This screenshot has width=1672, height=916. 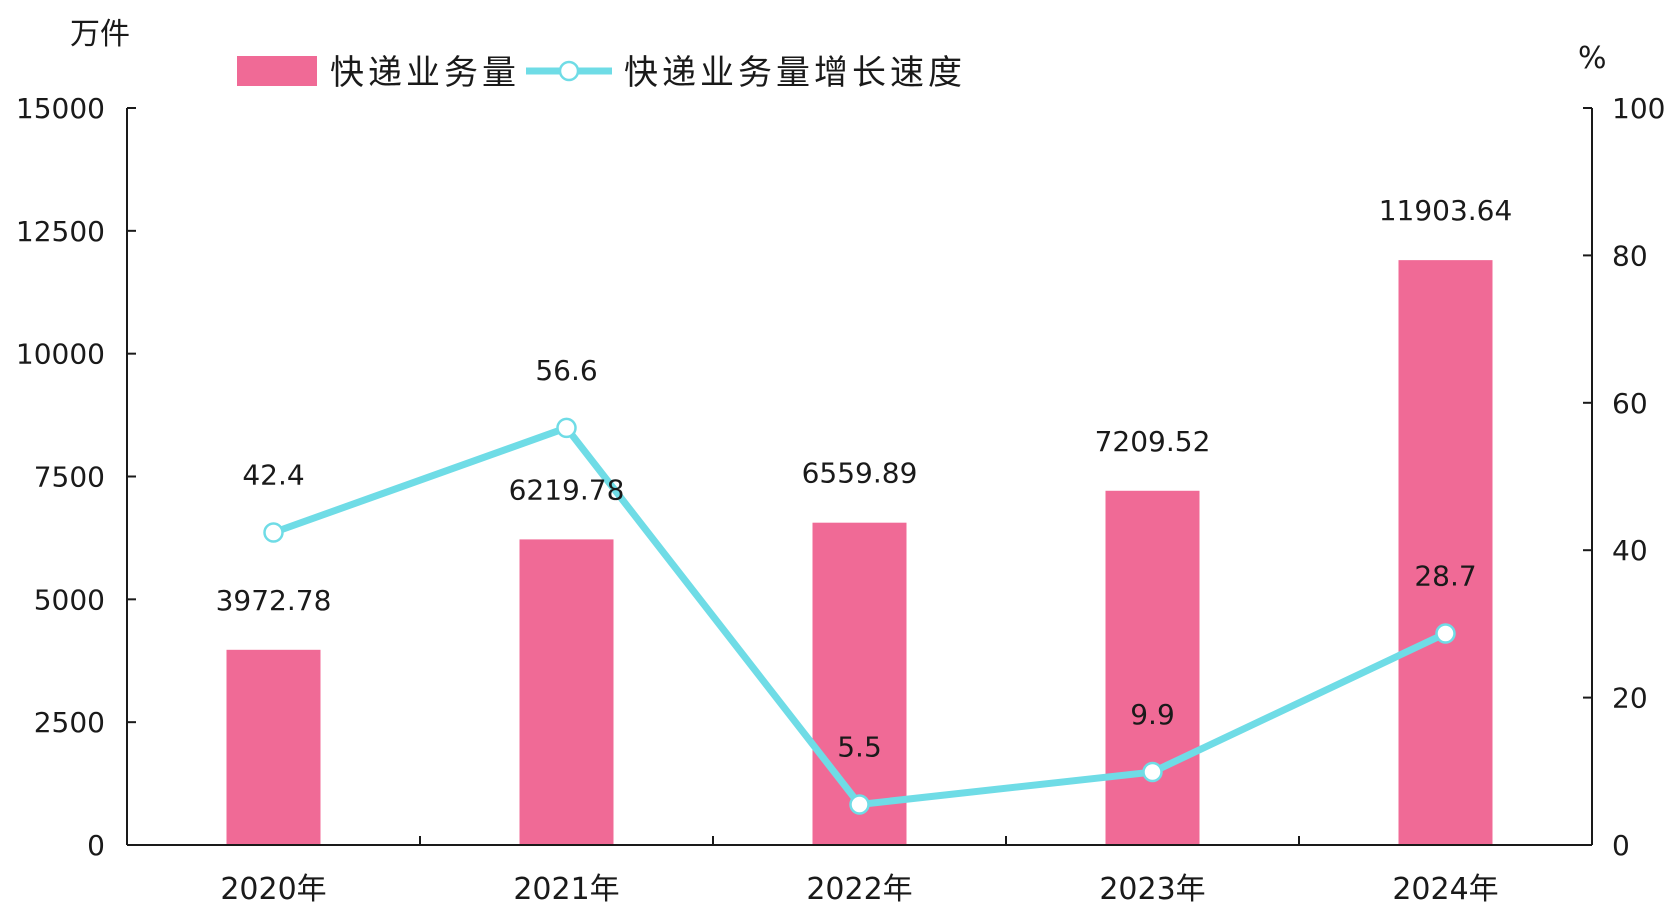 What do you see at coordinates (567, 489) in the screenshot?
I see `bar-value-label: 6219.78` at bounding box center [567, 489].